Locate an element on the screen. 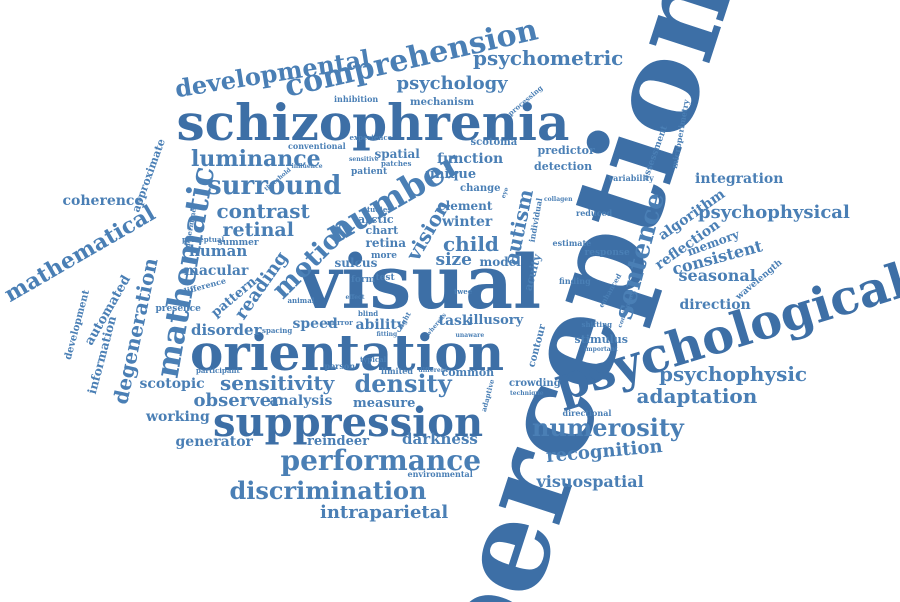 This screenshot has height=602, width=900. word-perceptual: perceptual is located at coordinates (203, 239).